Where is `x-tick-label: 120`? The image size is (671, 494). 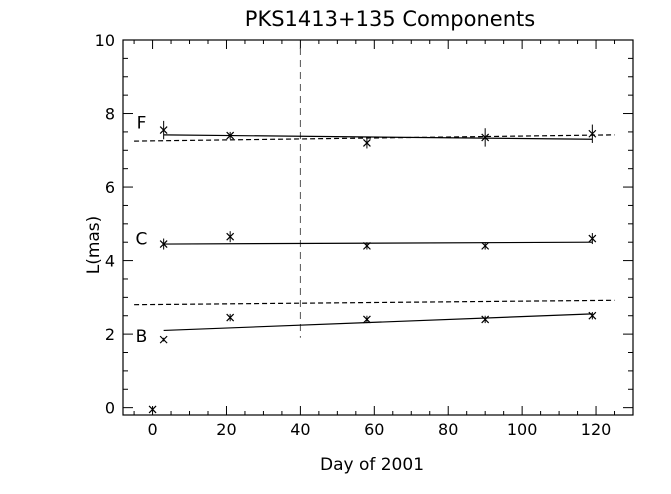 x-tick-label: 120 is located at coordinates (596, 429).